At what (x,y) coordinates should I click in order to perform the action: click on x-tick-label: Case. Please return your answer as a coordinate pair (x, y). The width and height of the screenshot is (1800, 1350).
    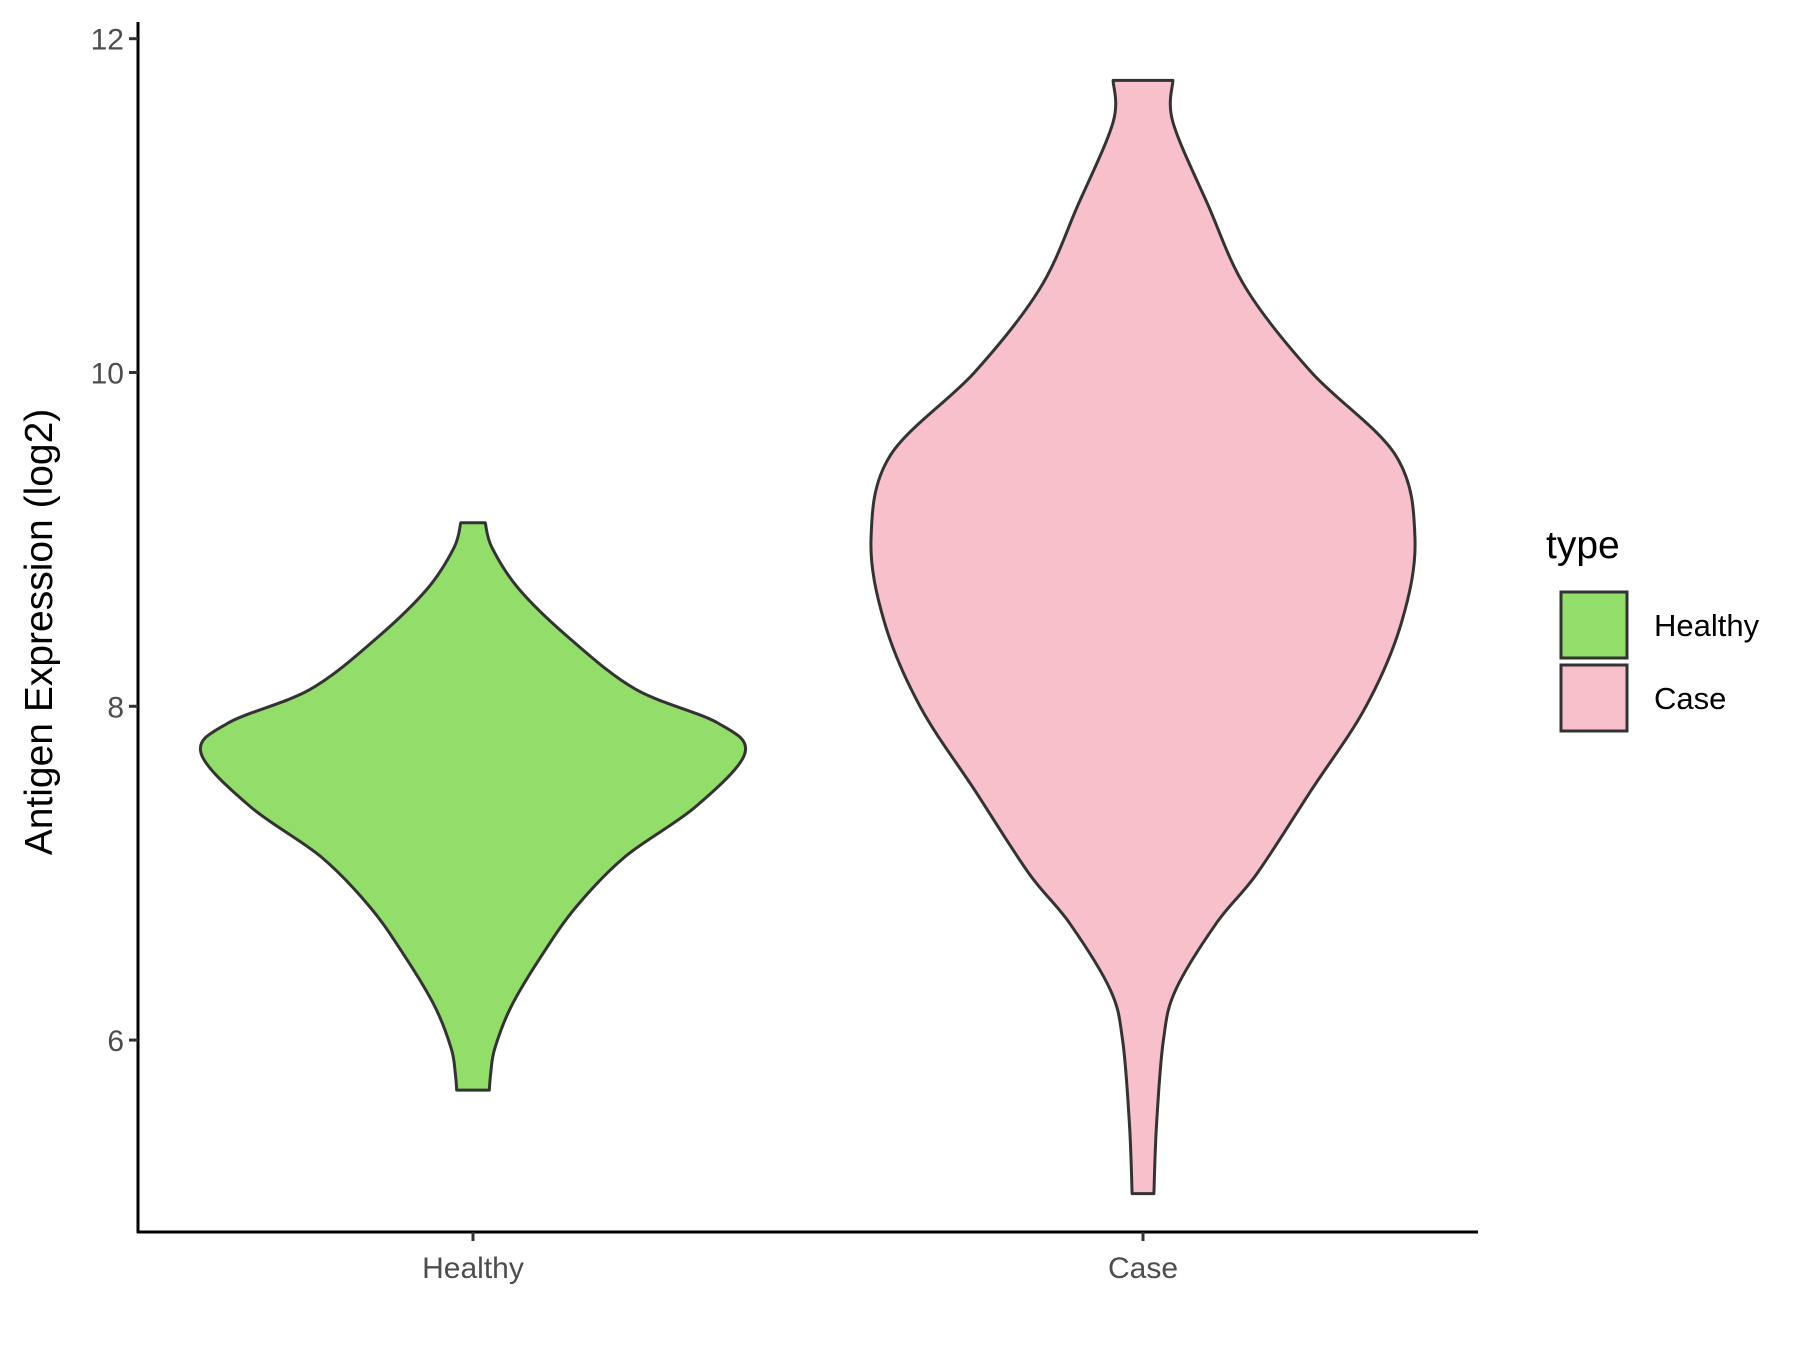
    Looking at the image, I should click on (1143, 1268).